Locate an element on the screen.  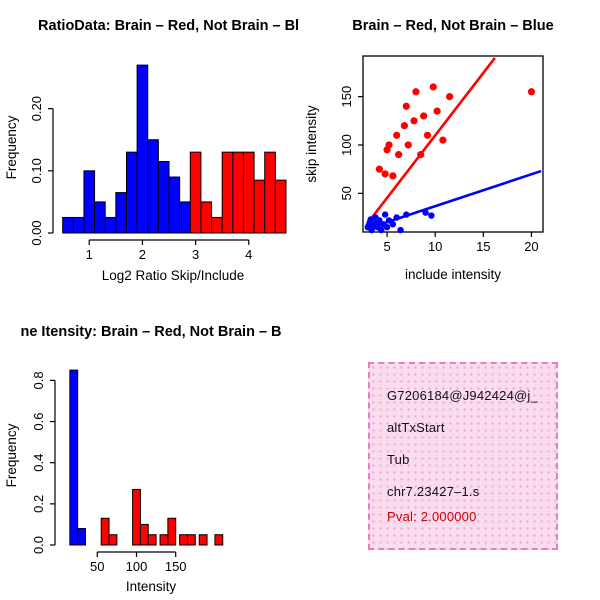
svg-text: 4 is located at coordinates (248, 254).